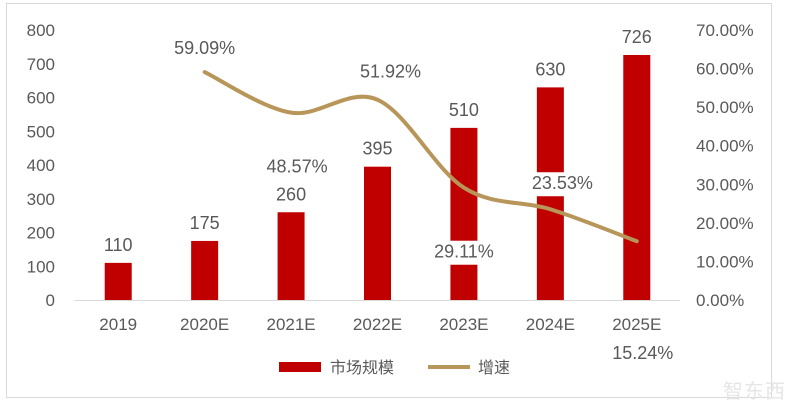 The height and width of the screenshot is (406, 800). I want to click on left-axis-tick: 600, so click(41, 98).